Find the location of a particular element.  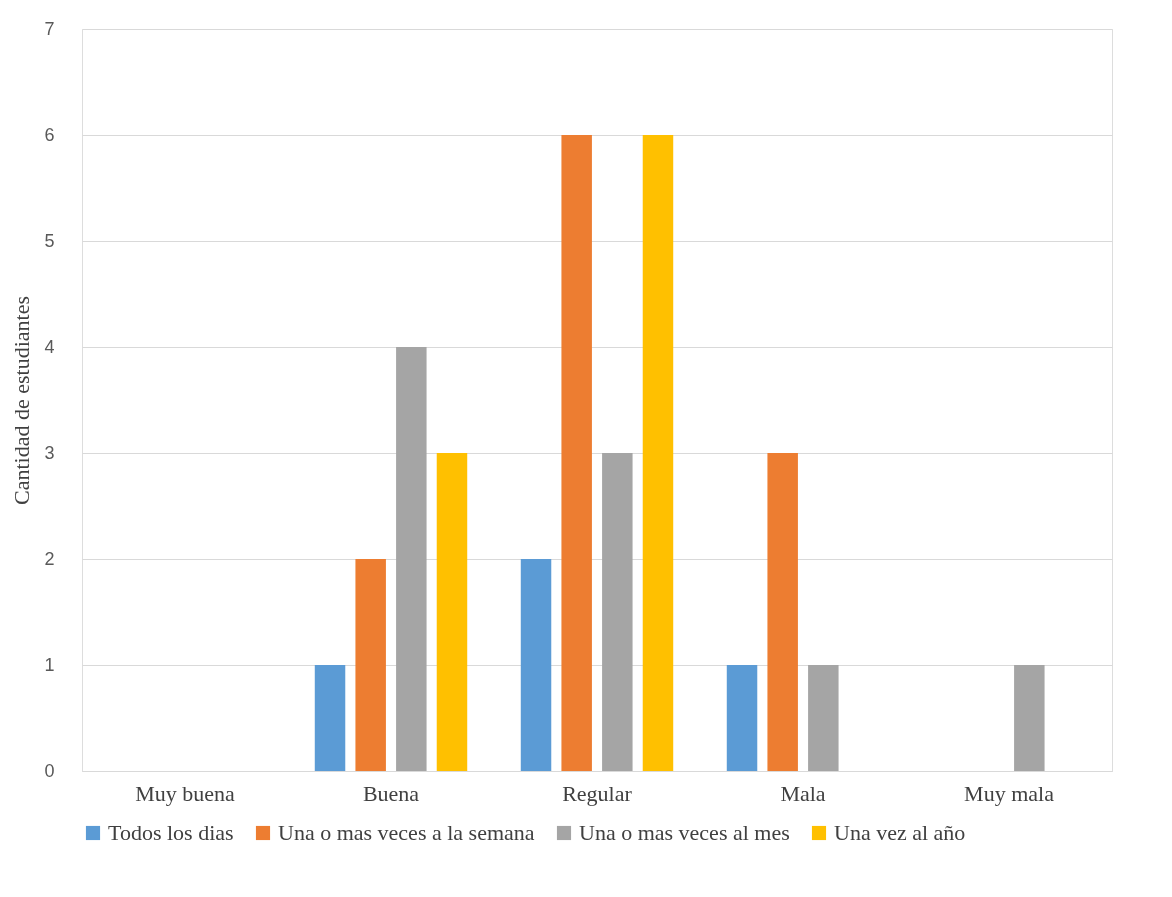

x-tick-label: Muy mala is located at coordinates (1009, 793).